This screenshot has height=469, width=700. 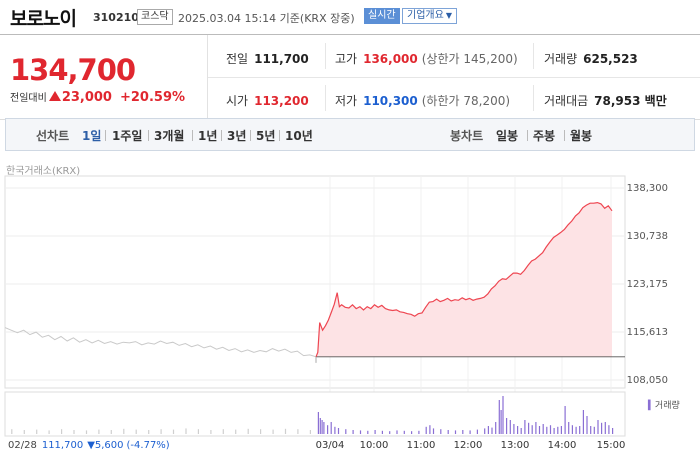 I want to click on tab-daily: 일봉, so click(x=507, y=136).